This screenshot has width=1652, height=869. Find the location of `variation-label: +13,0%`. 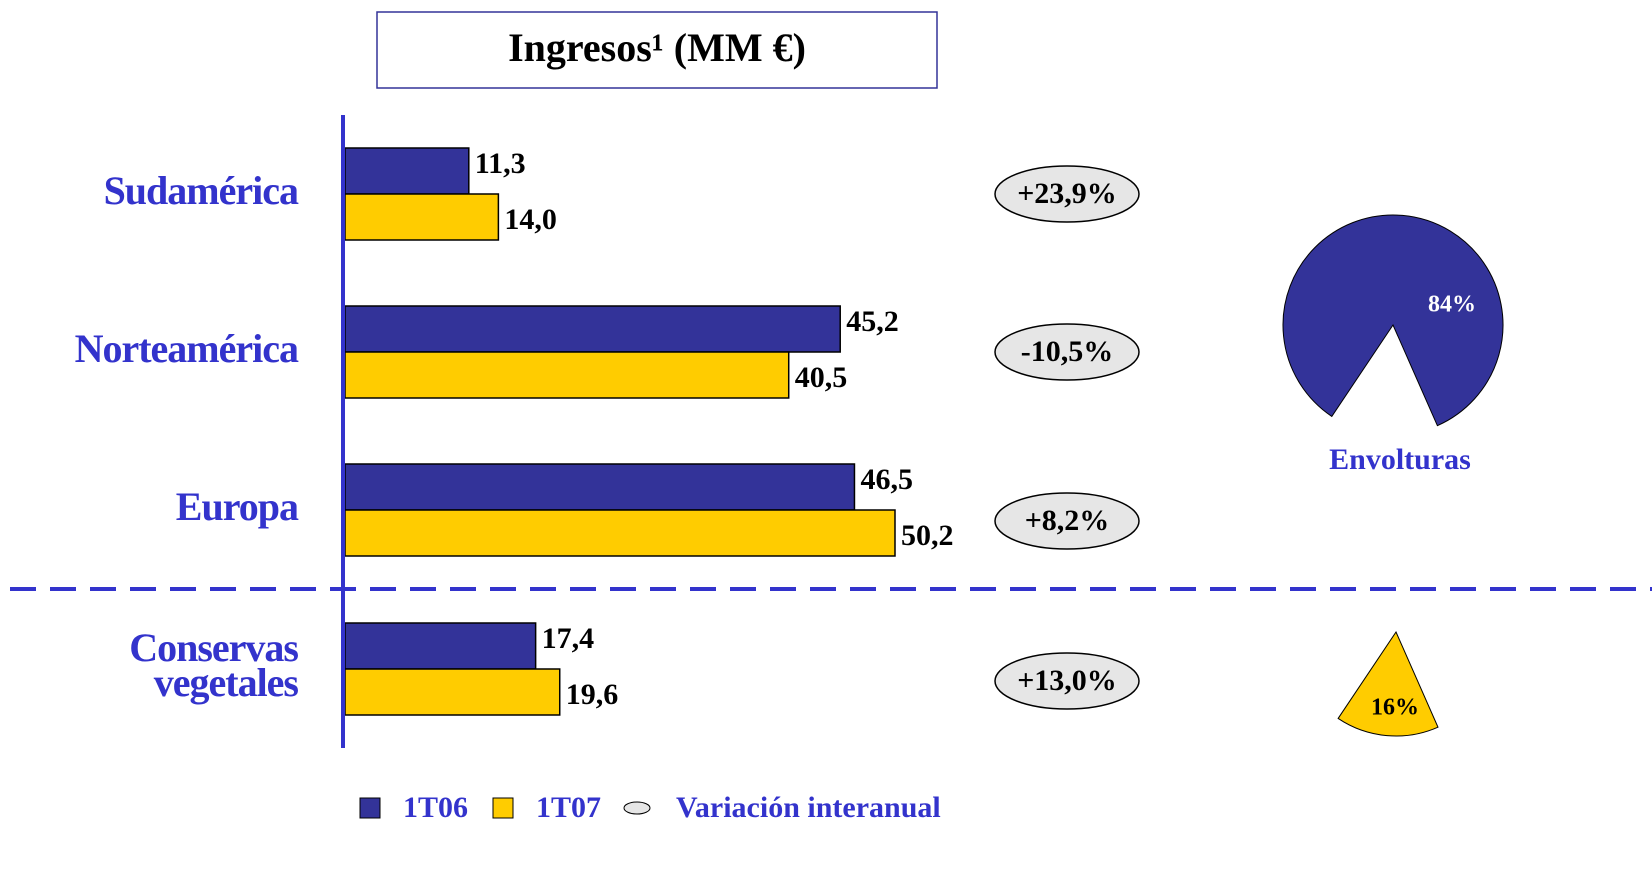

variation-label: +13,0% is located at coordinates (1067, 680).